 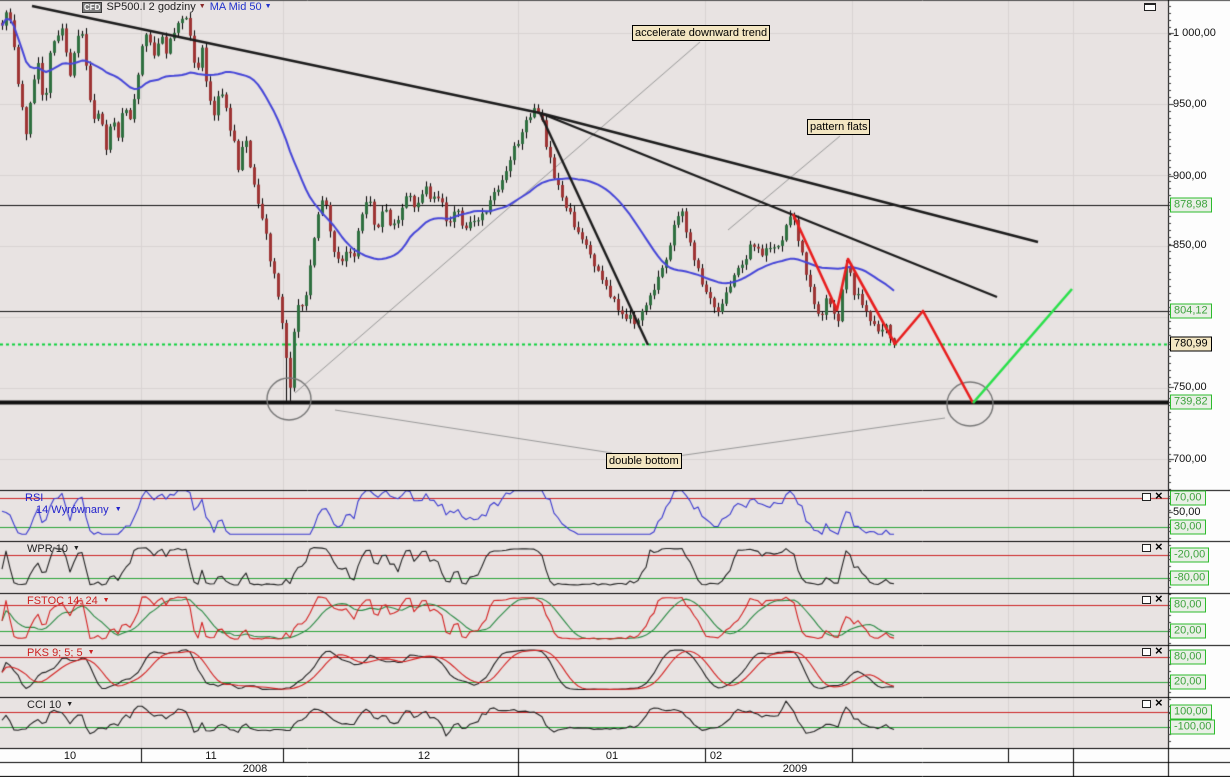 What do you see at coordinates (1190, 245) in the screenshot?
I see `price-axis-label: 850,00` at bounding box center [1190, 245].